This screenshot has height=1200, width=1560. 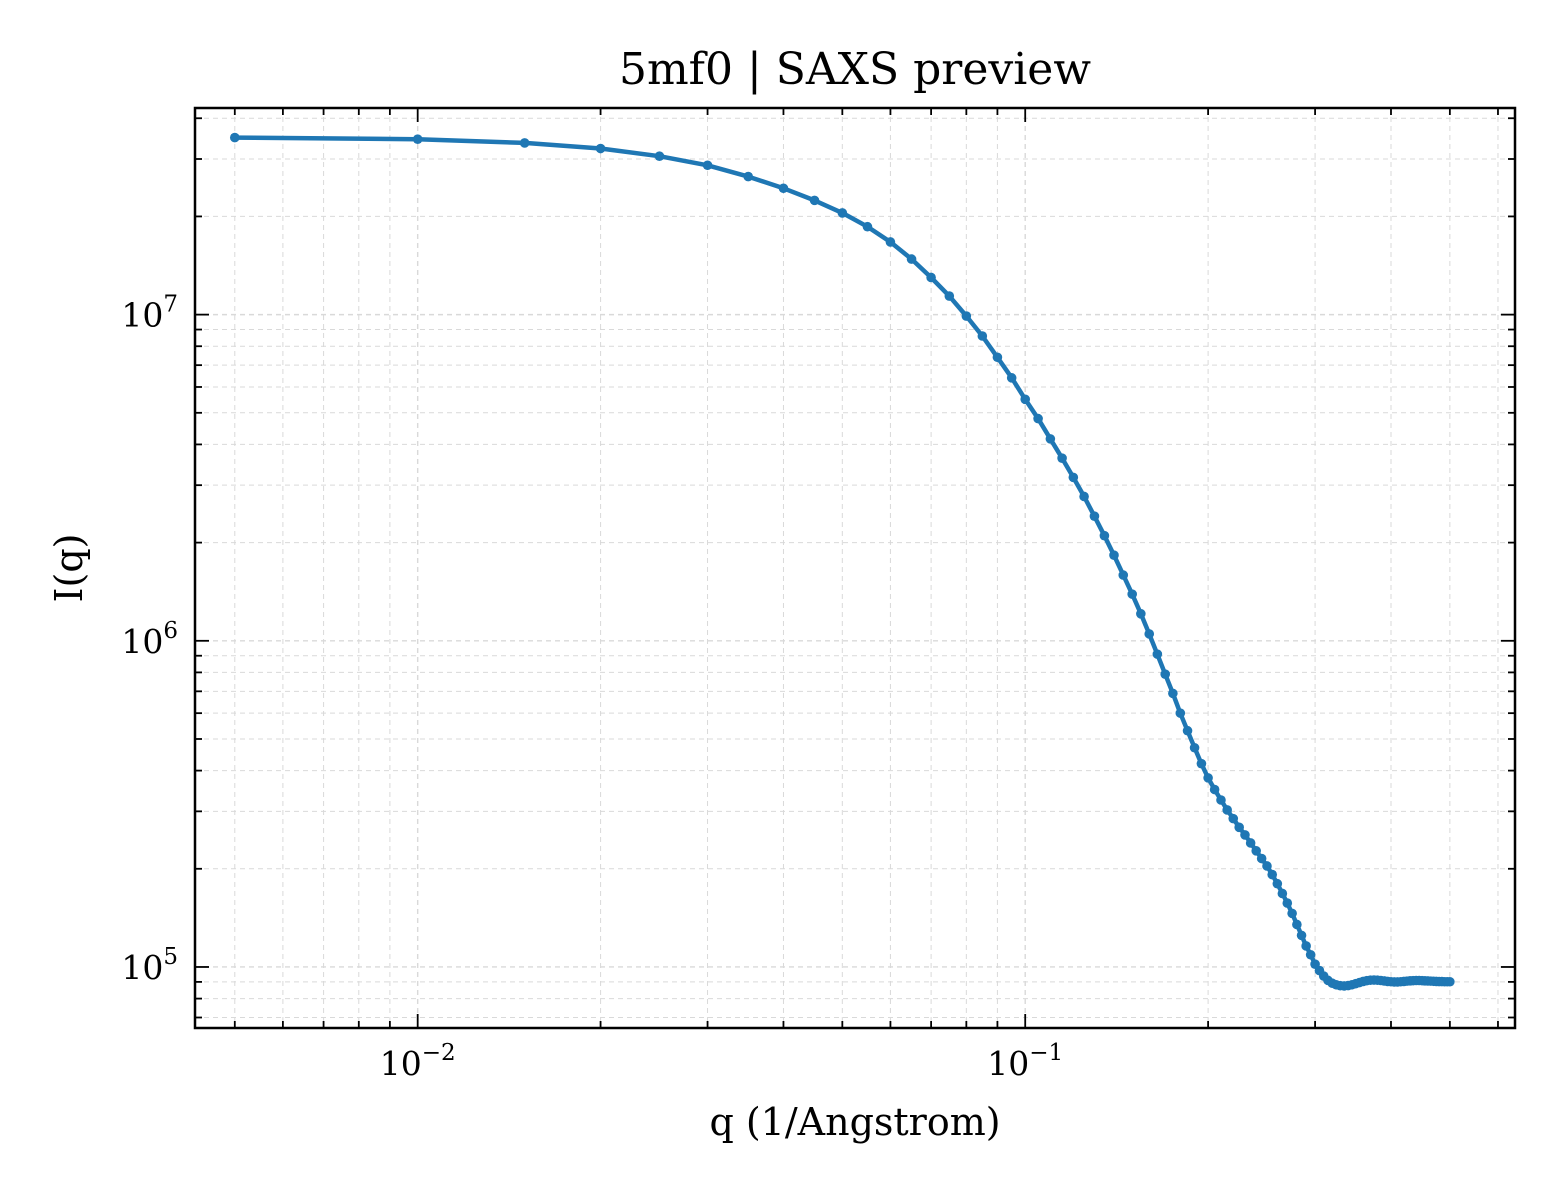 I want to click on x-tick-label: 10⁻², so click(x=418, y=1061).